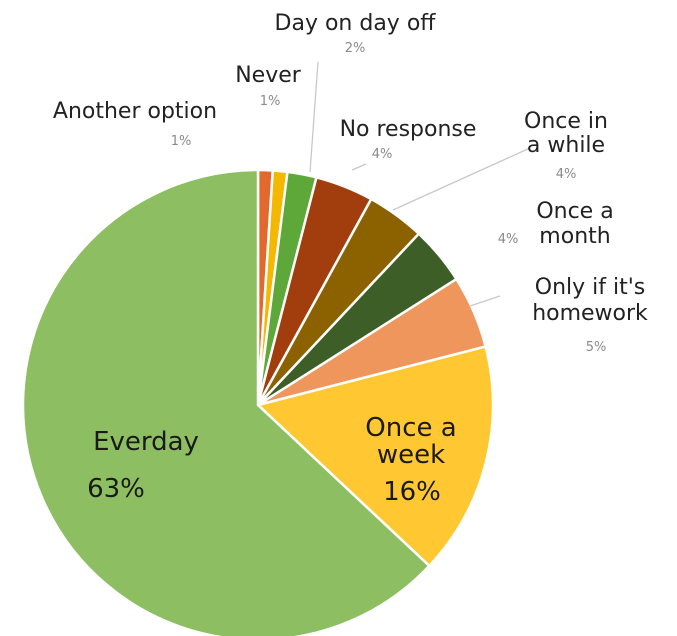  Describe the element at coordinates (355, 48) in the screenshot. I see `slice-percent-day-on-day-off: 2%` at that location.